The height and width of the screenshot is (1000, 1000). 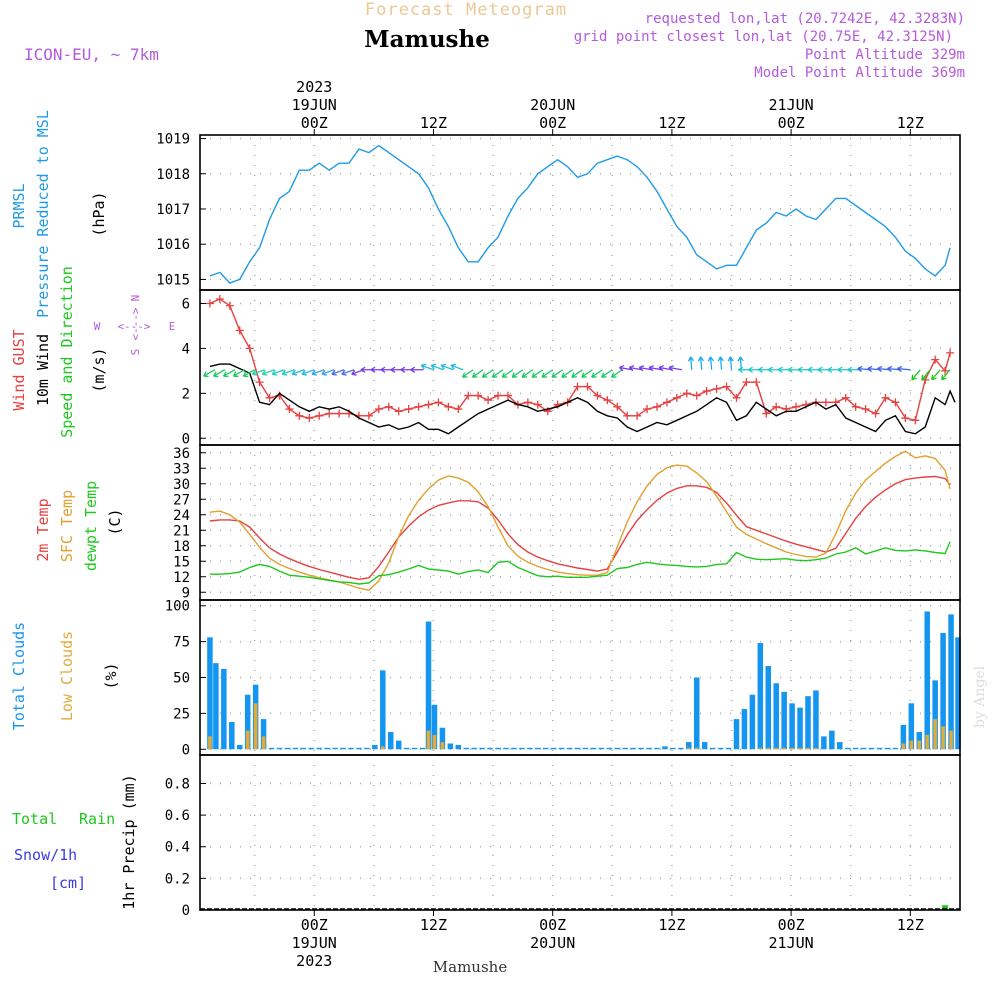 I want to click on temperature-ytick-label: 12, so click(x=181, y=578).